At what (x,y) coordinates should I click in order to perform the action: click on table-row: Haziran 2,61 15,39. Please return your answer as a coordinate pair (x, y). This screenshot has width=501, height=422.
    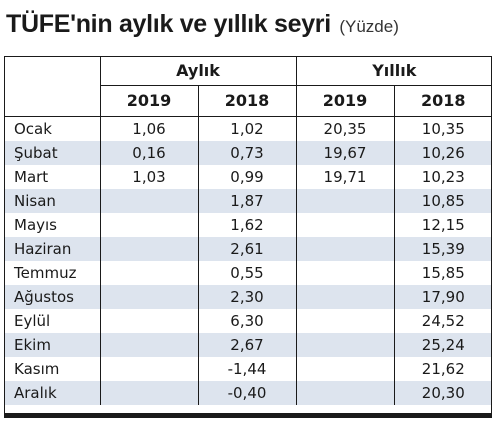
    Looking at the image, I should click on (248, 249).